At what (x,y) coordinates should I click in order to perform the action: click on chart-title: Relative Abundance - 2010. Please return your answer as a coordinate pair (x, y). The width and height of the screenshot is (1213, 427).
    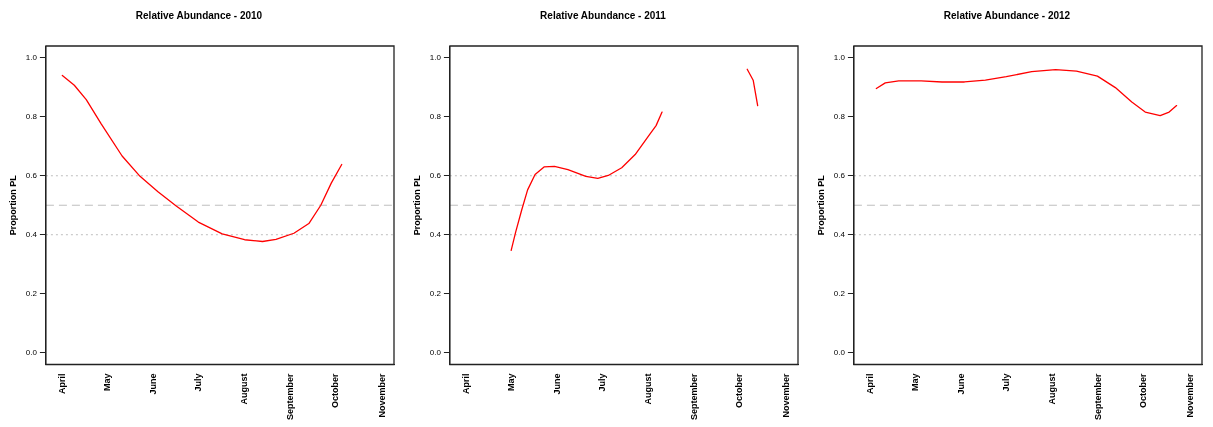
    Looking at the image, I should click on (199, 15).